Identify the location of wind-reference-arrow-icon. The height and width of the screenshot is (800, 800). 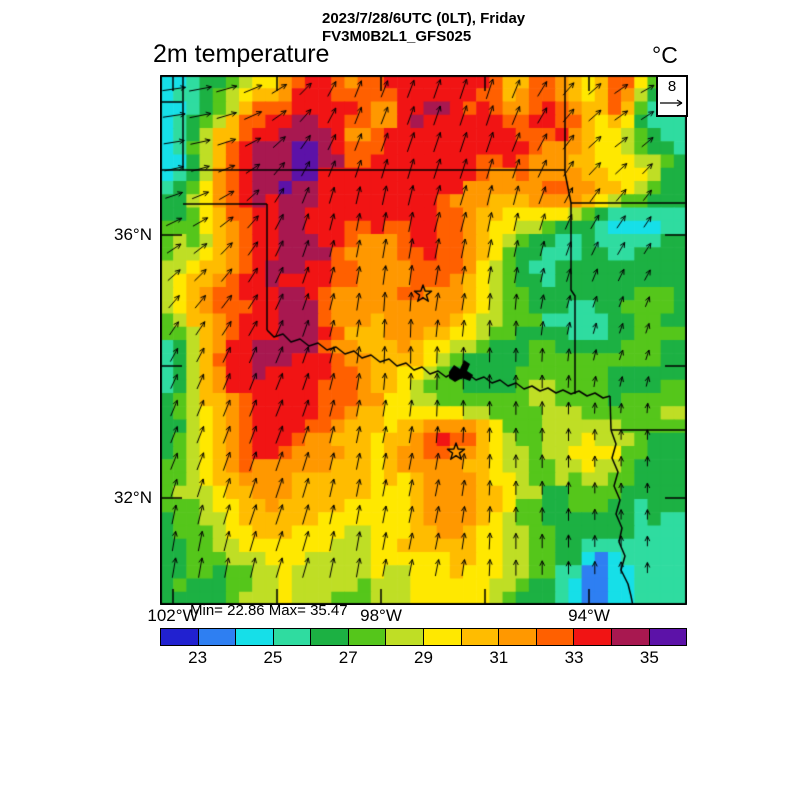
(671, 103).